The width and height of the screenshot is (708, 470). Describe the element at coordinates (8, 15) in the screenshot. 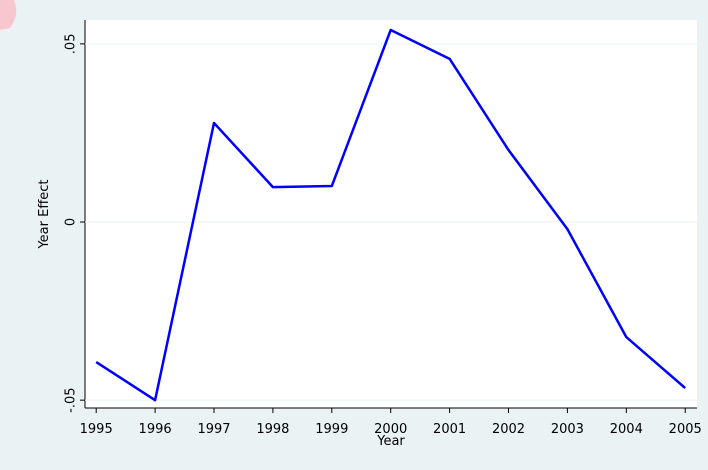

I see `logo-fragment` at that location.